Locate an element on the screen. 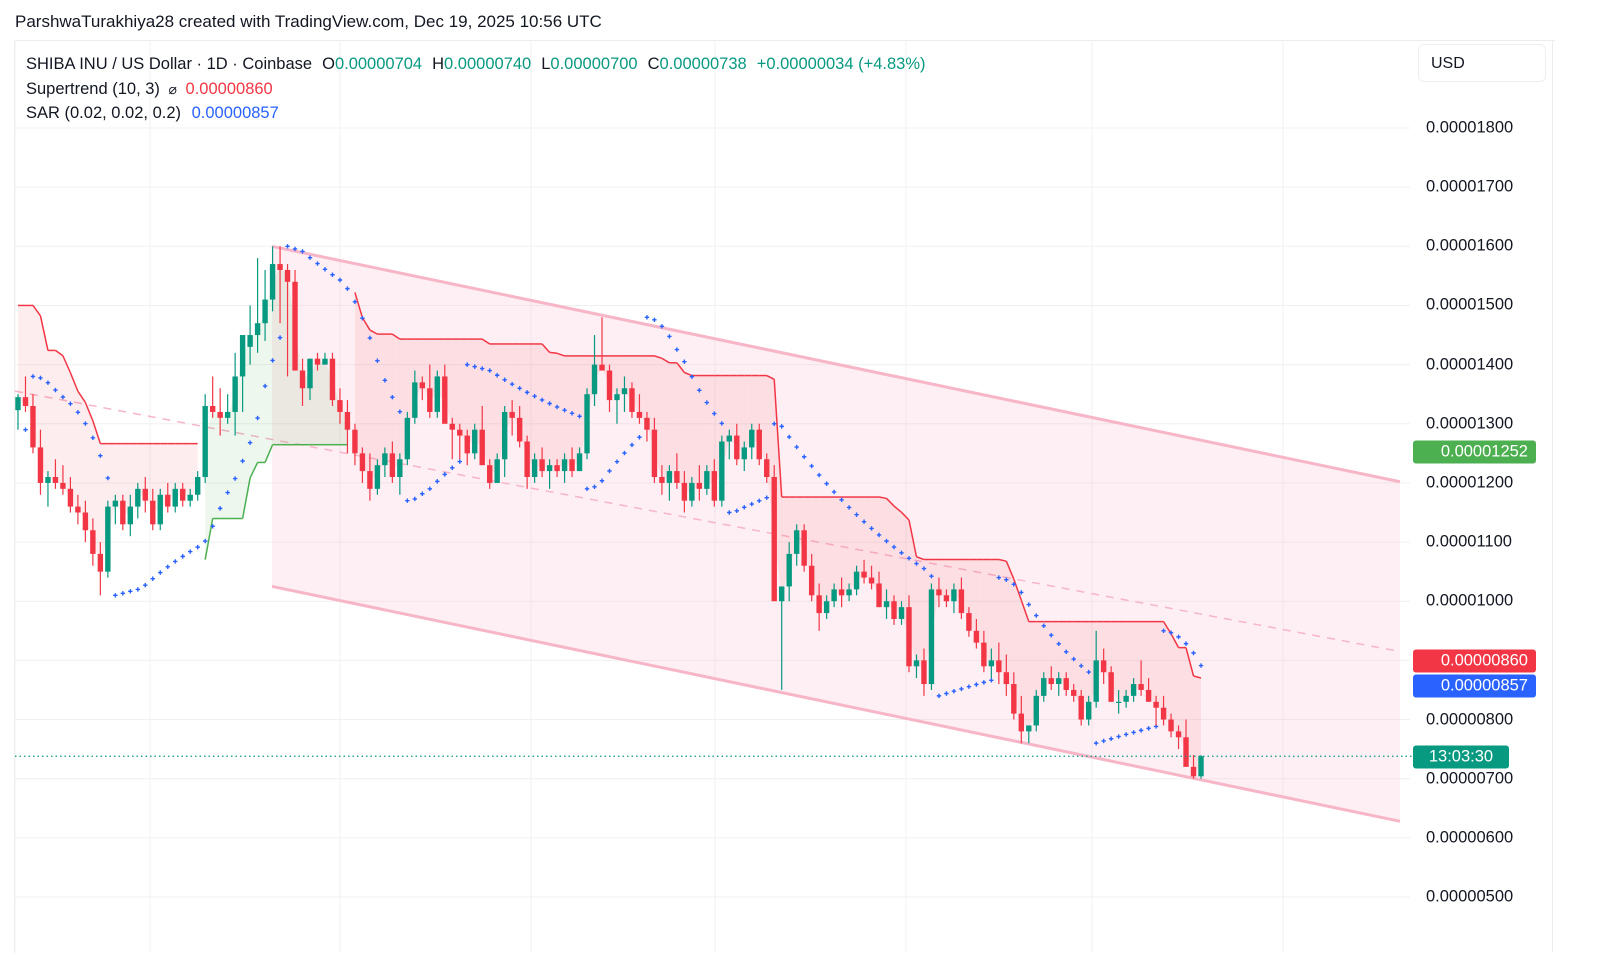  sar-label: SAR (0.02, 0.02, 0.2) is located at coordinates (103, 113).